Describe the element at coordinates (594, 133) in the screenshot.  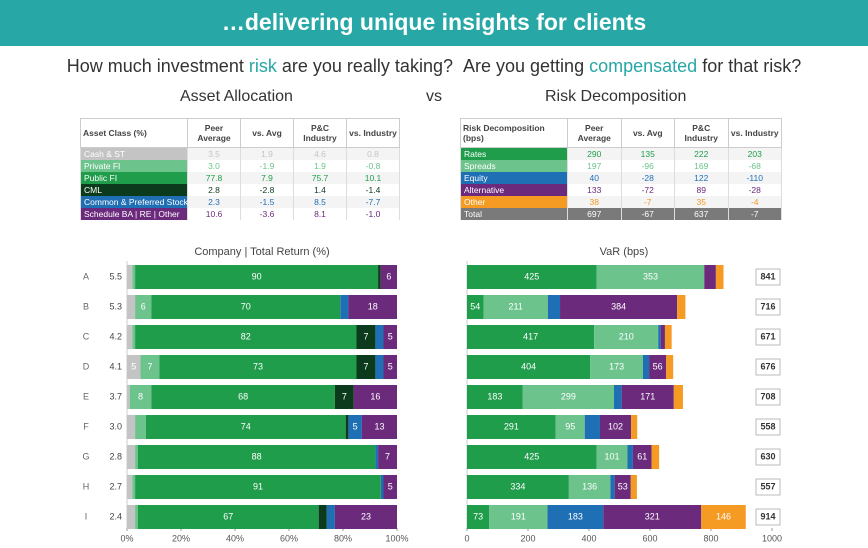
I see `column-header: Peer Average` at that location.